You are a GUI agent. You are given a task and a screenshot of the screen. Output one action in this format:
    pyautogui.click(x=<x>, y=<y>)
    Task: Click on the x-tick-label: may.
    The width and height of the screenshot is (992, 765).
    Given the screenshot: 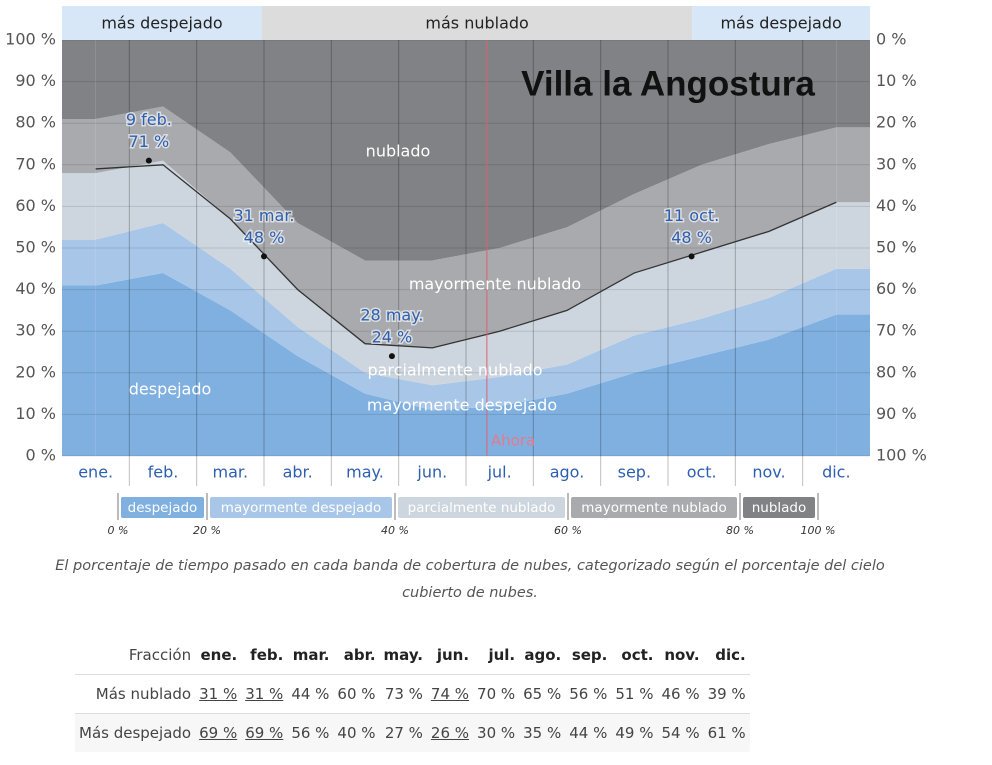 What is the action you would take?
    pyautogui.click(x=365, y=472)
    